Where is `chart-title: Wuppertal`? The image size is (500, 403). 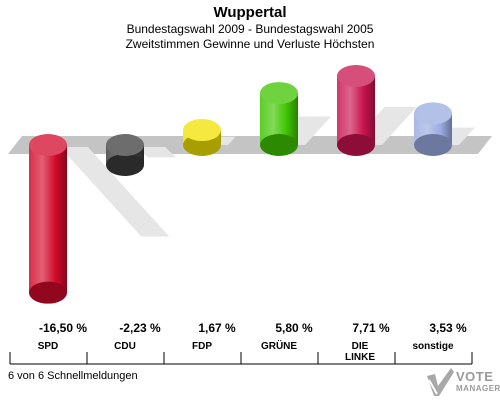
chart-title: Wuppertal is located at coordinates (250, 12).